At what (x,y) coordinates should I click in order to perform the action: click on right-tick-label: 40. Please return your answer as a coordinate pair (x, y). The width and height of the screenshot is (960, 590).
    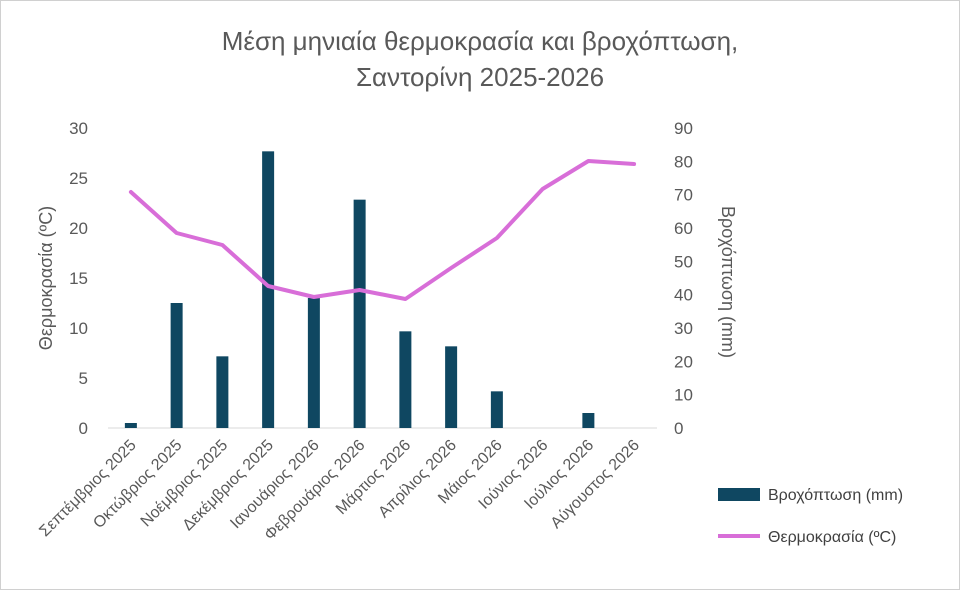
    Looking at the image, I should click on (683, 295).